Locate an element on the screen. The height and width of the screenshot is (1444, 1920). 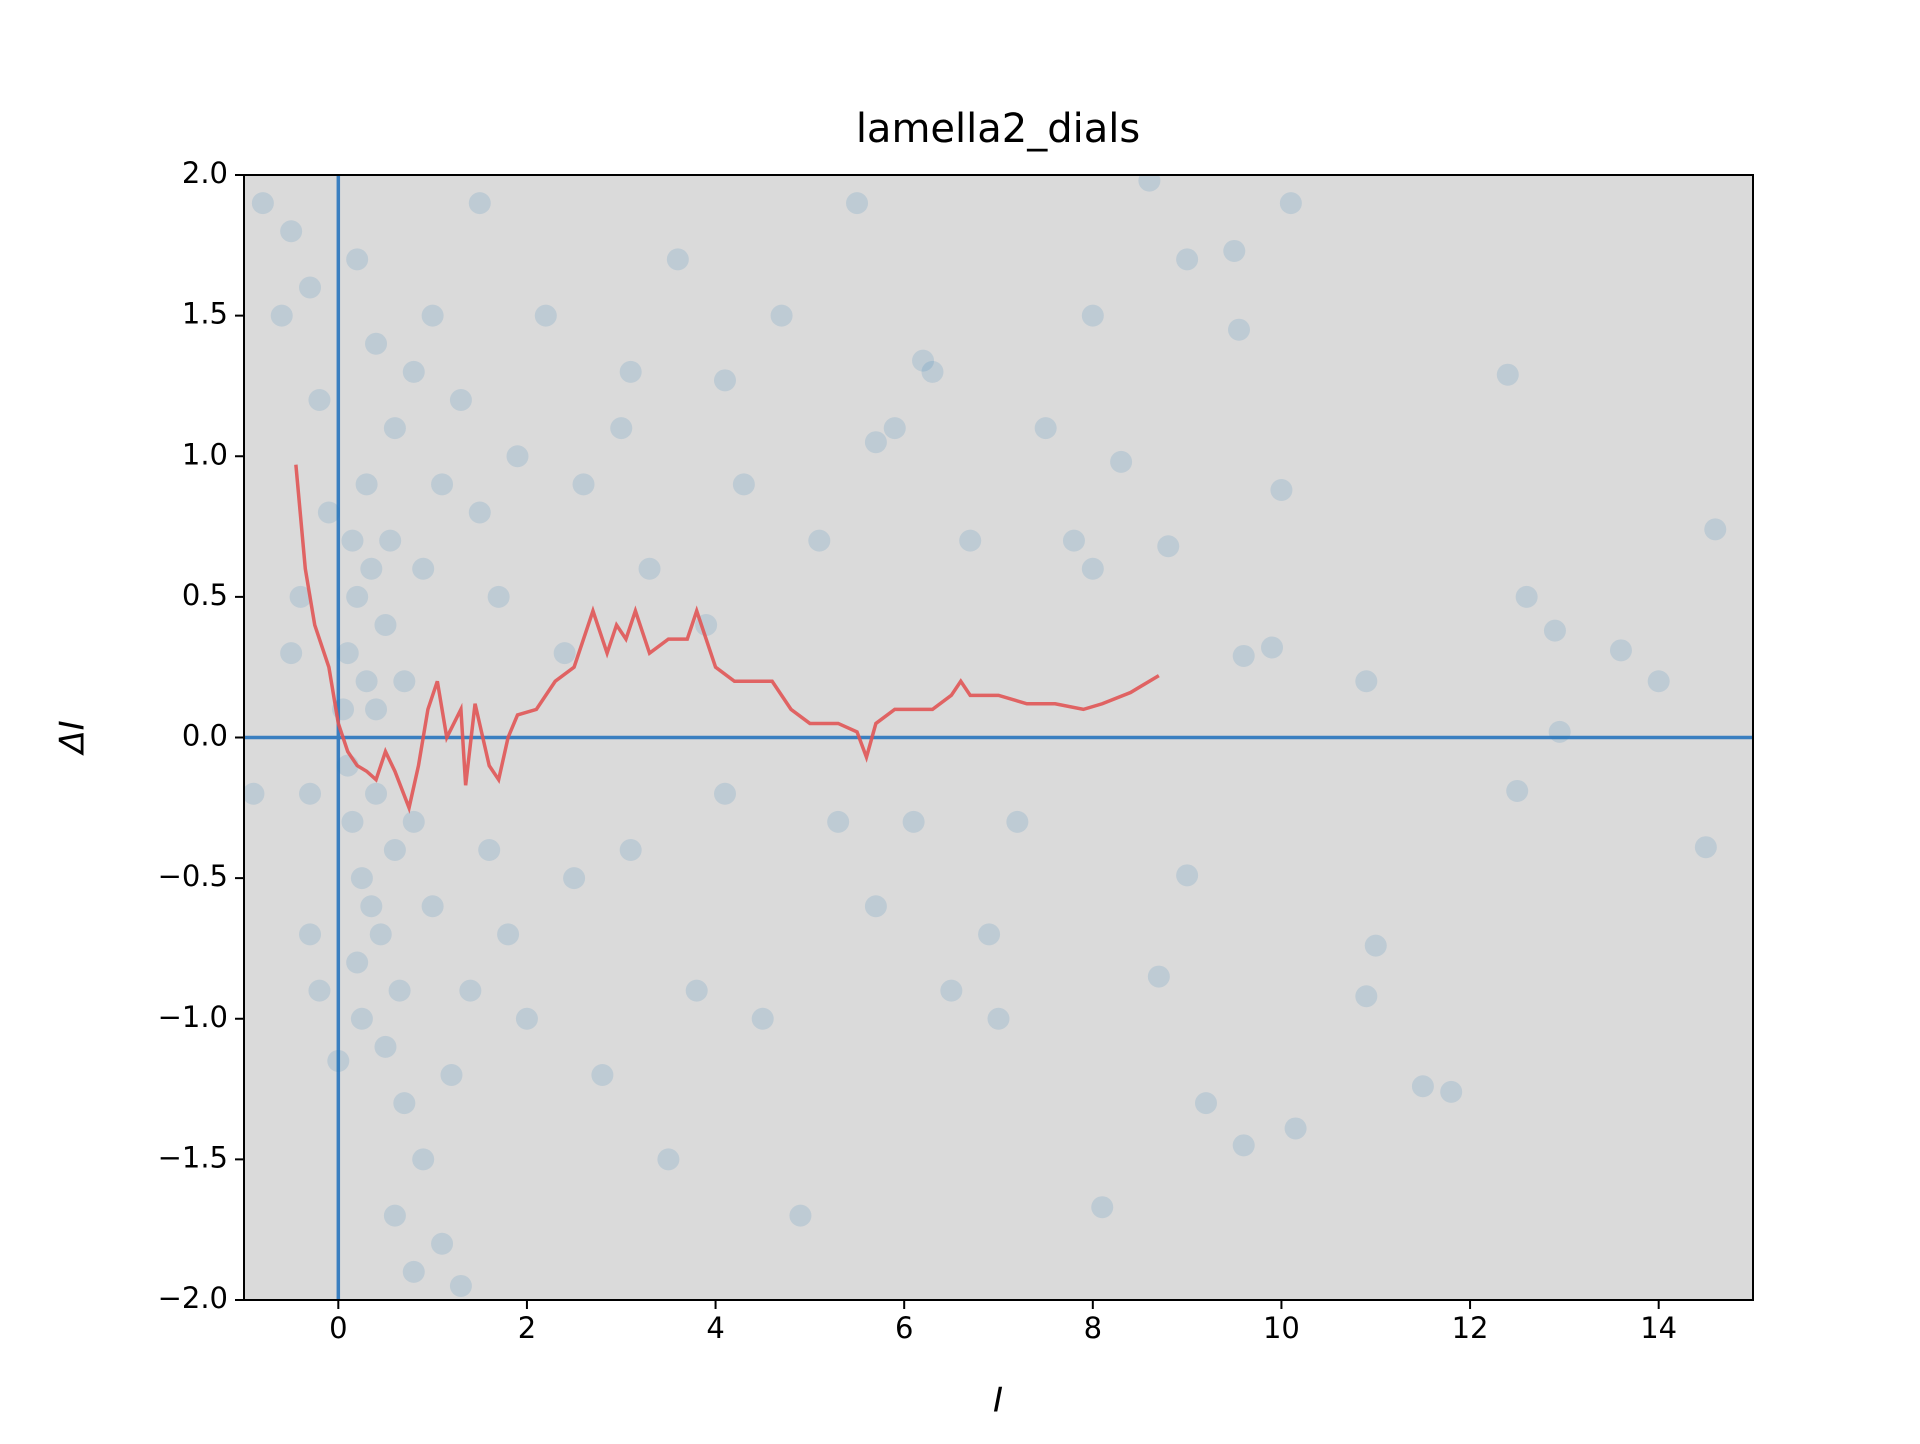
chart-title: lamella2_dials is located at coordinates (998, 129).